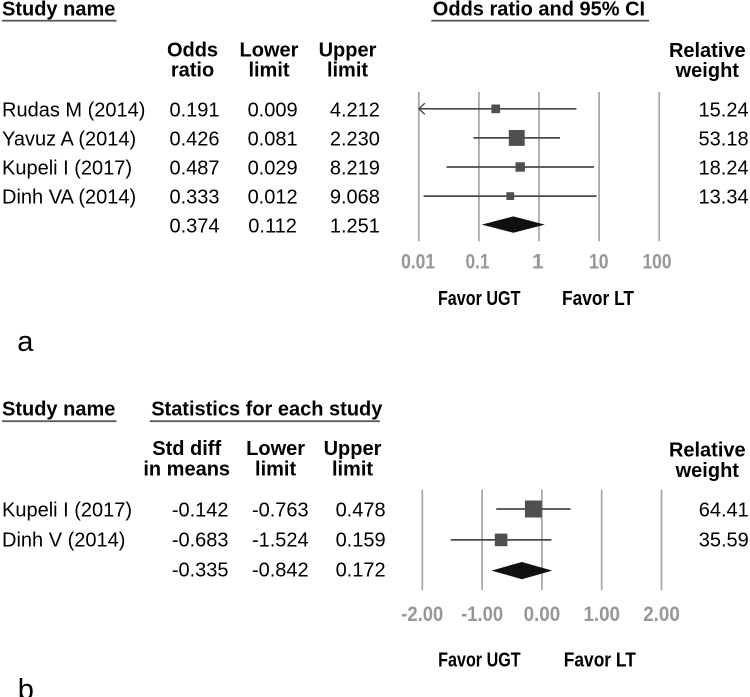  Describe the element at coordinates (538, 262) in the screenshot. I see `svg-text: 1` at that location.